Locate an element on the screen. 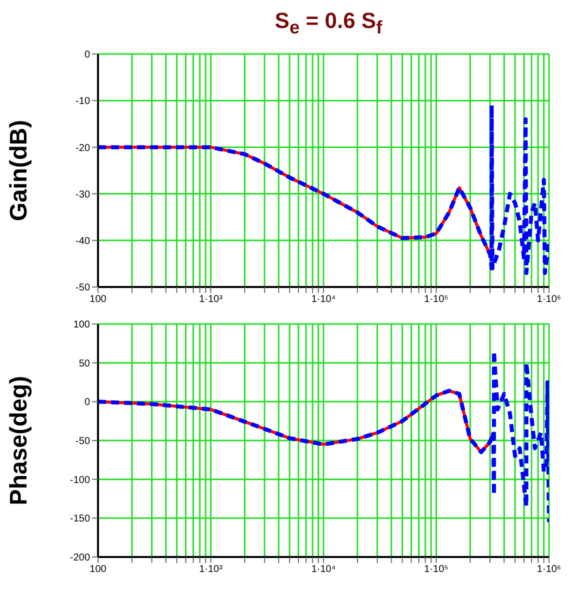 The width and height of the screenshot is (577, 604). y-tick-label: -100 is located at coordinates (80, 480).